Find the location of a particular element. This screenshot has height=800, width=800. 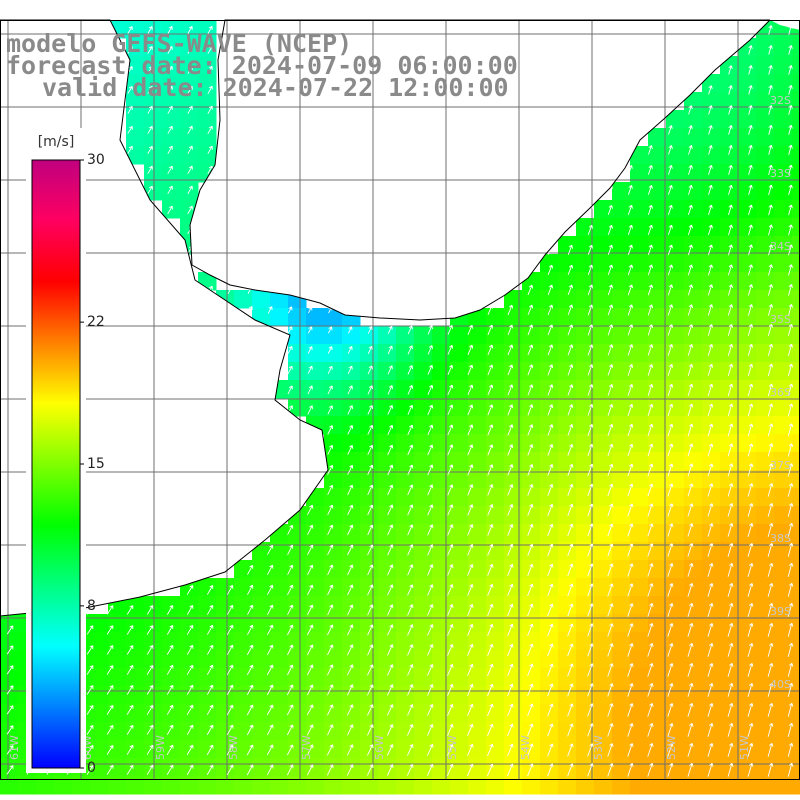

lon-label: 59W is located at coordinates (160, 747).